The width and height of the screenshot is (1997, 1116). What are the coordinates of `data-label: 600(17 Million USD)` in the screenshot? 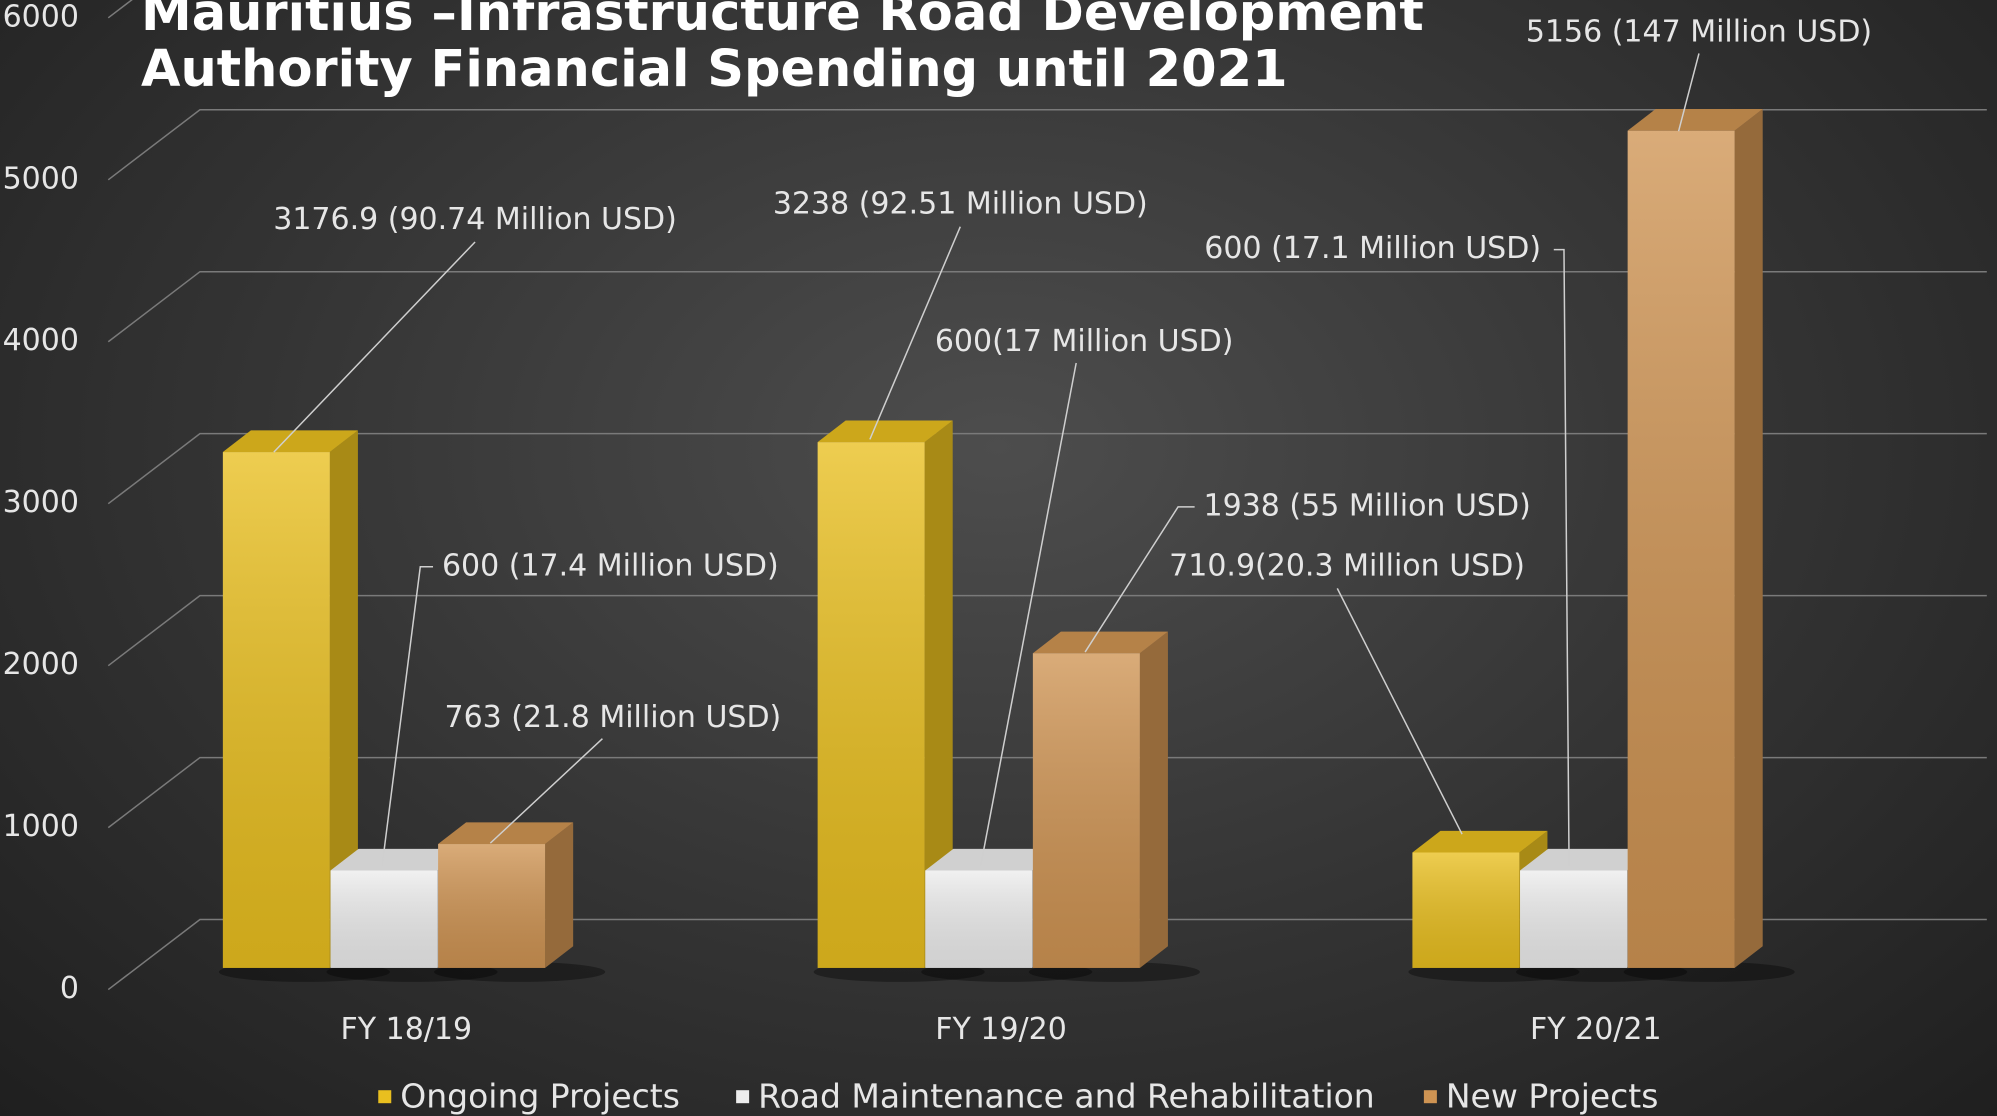 It's located at (1084, 341).